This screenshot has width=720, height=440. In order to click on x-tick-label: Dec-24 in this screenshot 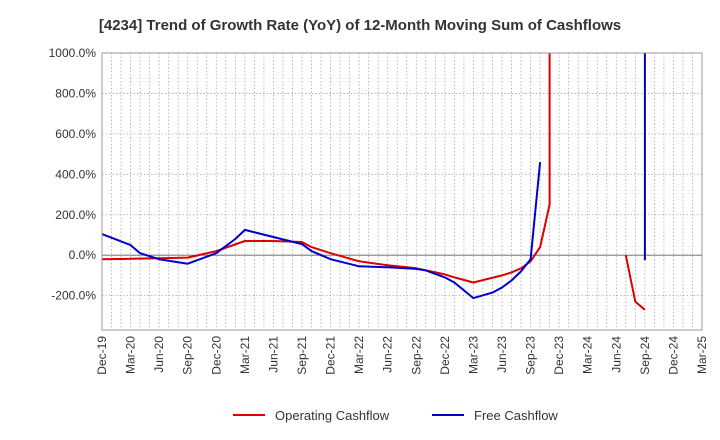, I will do `click(673, 355)`.